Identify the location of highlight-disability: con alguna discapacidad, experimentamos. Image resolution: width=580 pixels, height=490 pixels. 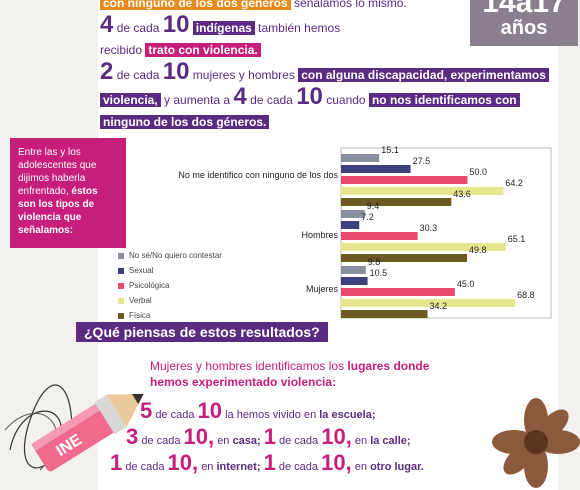
(423, 75).